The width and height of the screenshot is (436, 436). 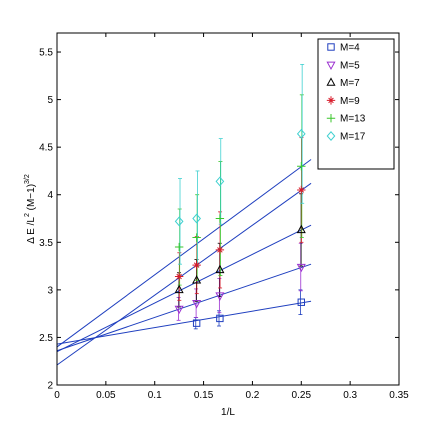 I want to click on x-tick-label: 0.35, so click(x=399, y=395).